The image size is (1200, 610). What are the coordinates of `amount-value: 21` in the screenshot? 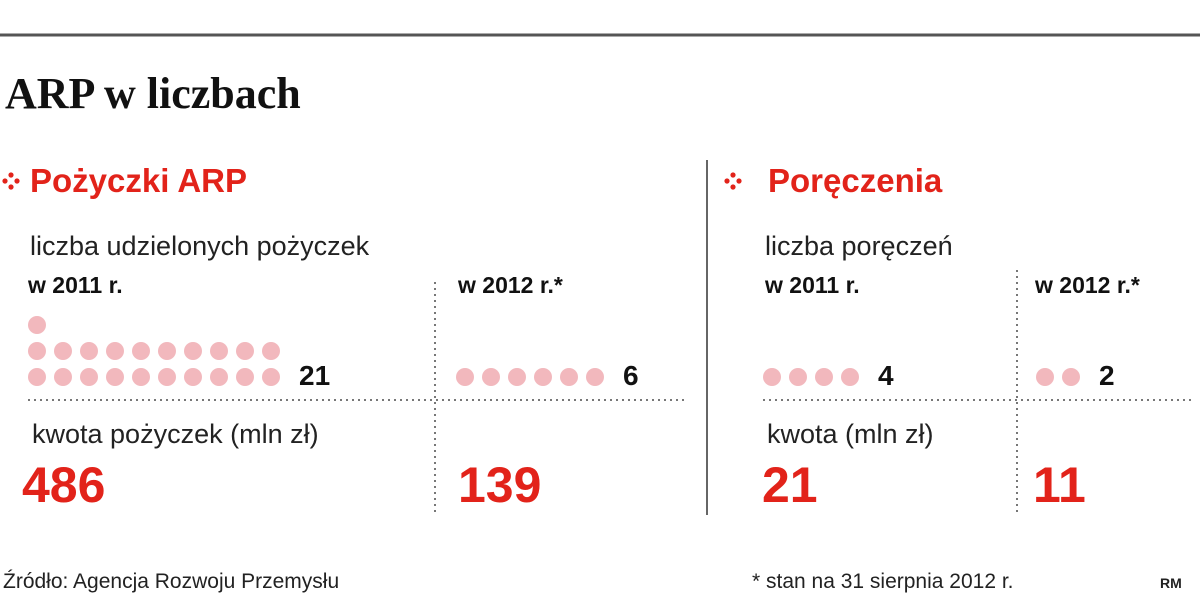 It's located at (790, 485).